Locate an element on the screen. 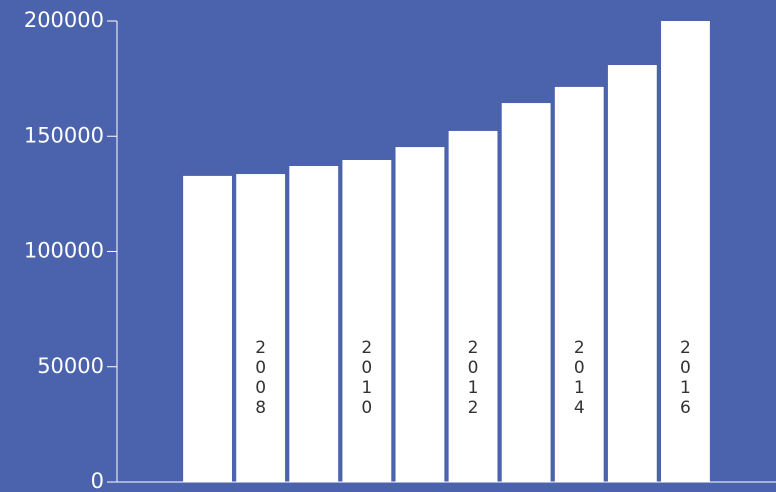  y-tick-label: 100000 is located at coordinates (64, 251).